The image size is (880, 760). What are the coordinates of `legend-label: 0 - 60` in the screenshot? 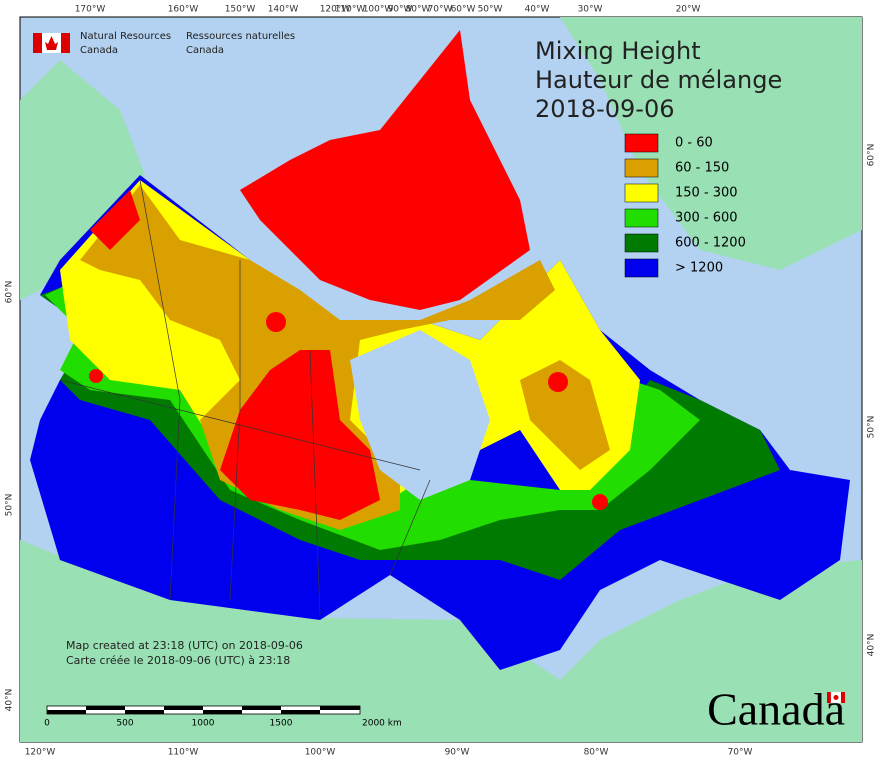 It's located at (694, 143).